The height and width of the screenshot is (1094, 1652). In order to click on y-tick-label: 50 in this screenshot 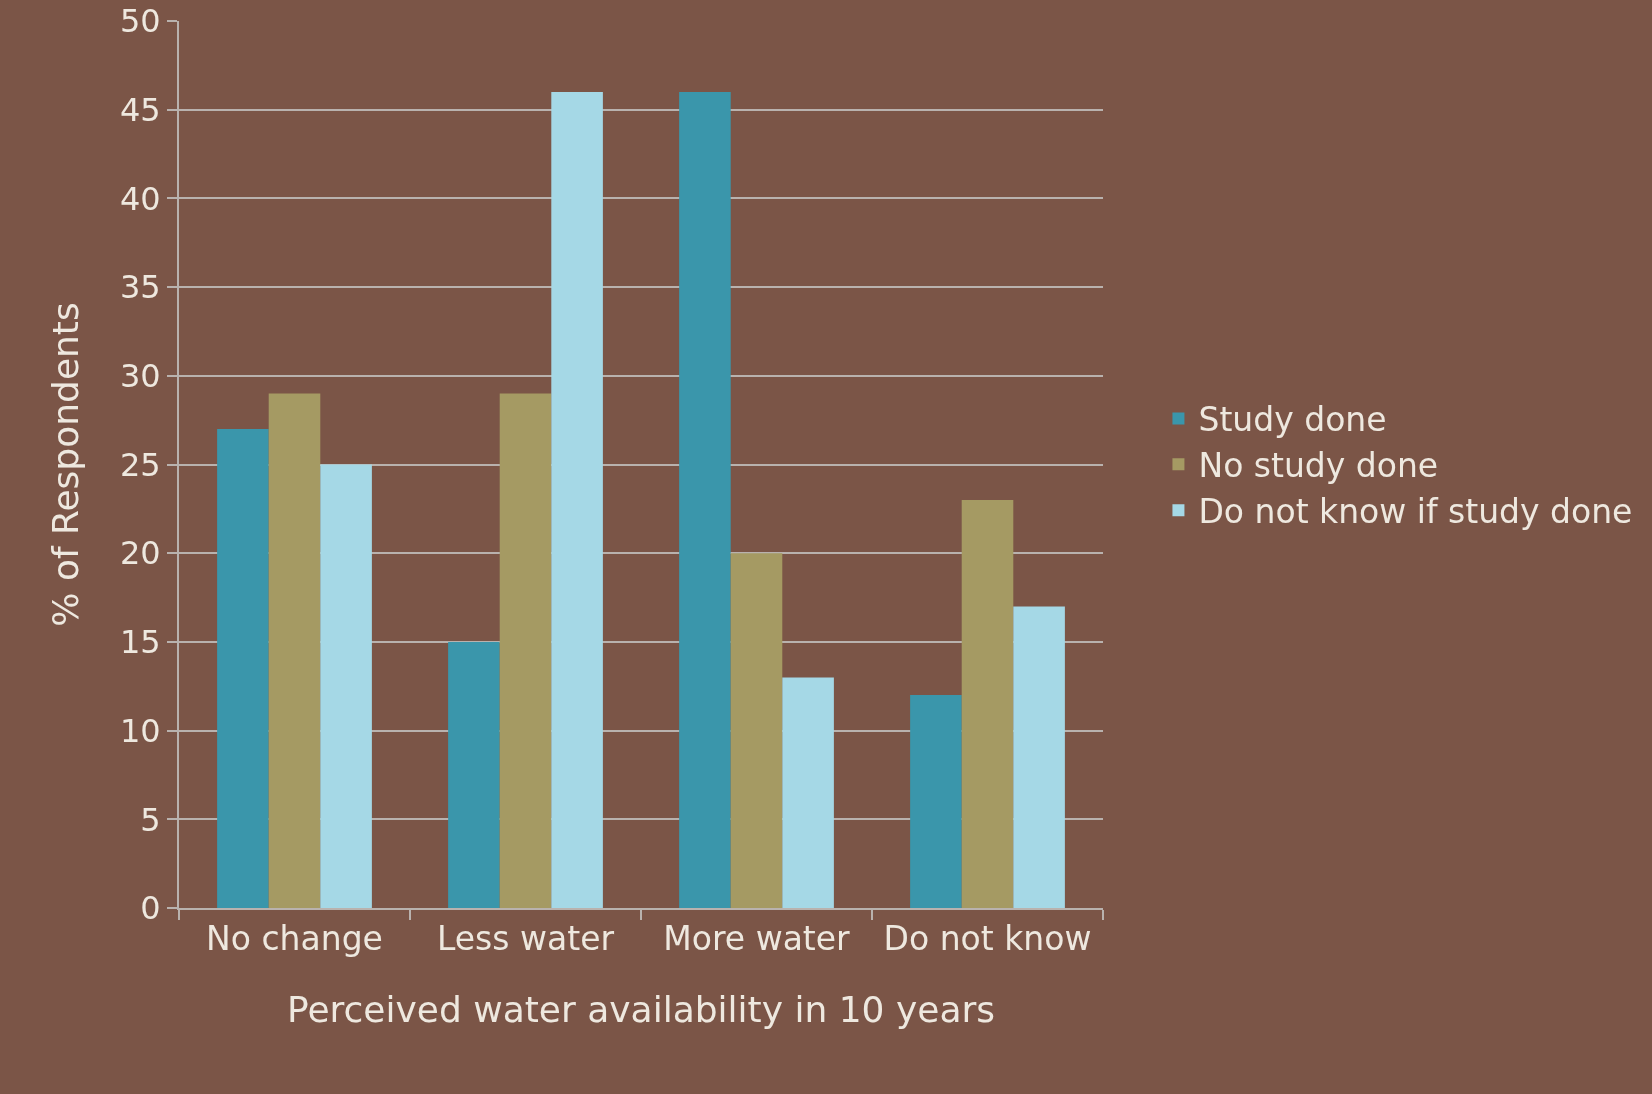, I will do `click(140, 21)`.